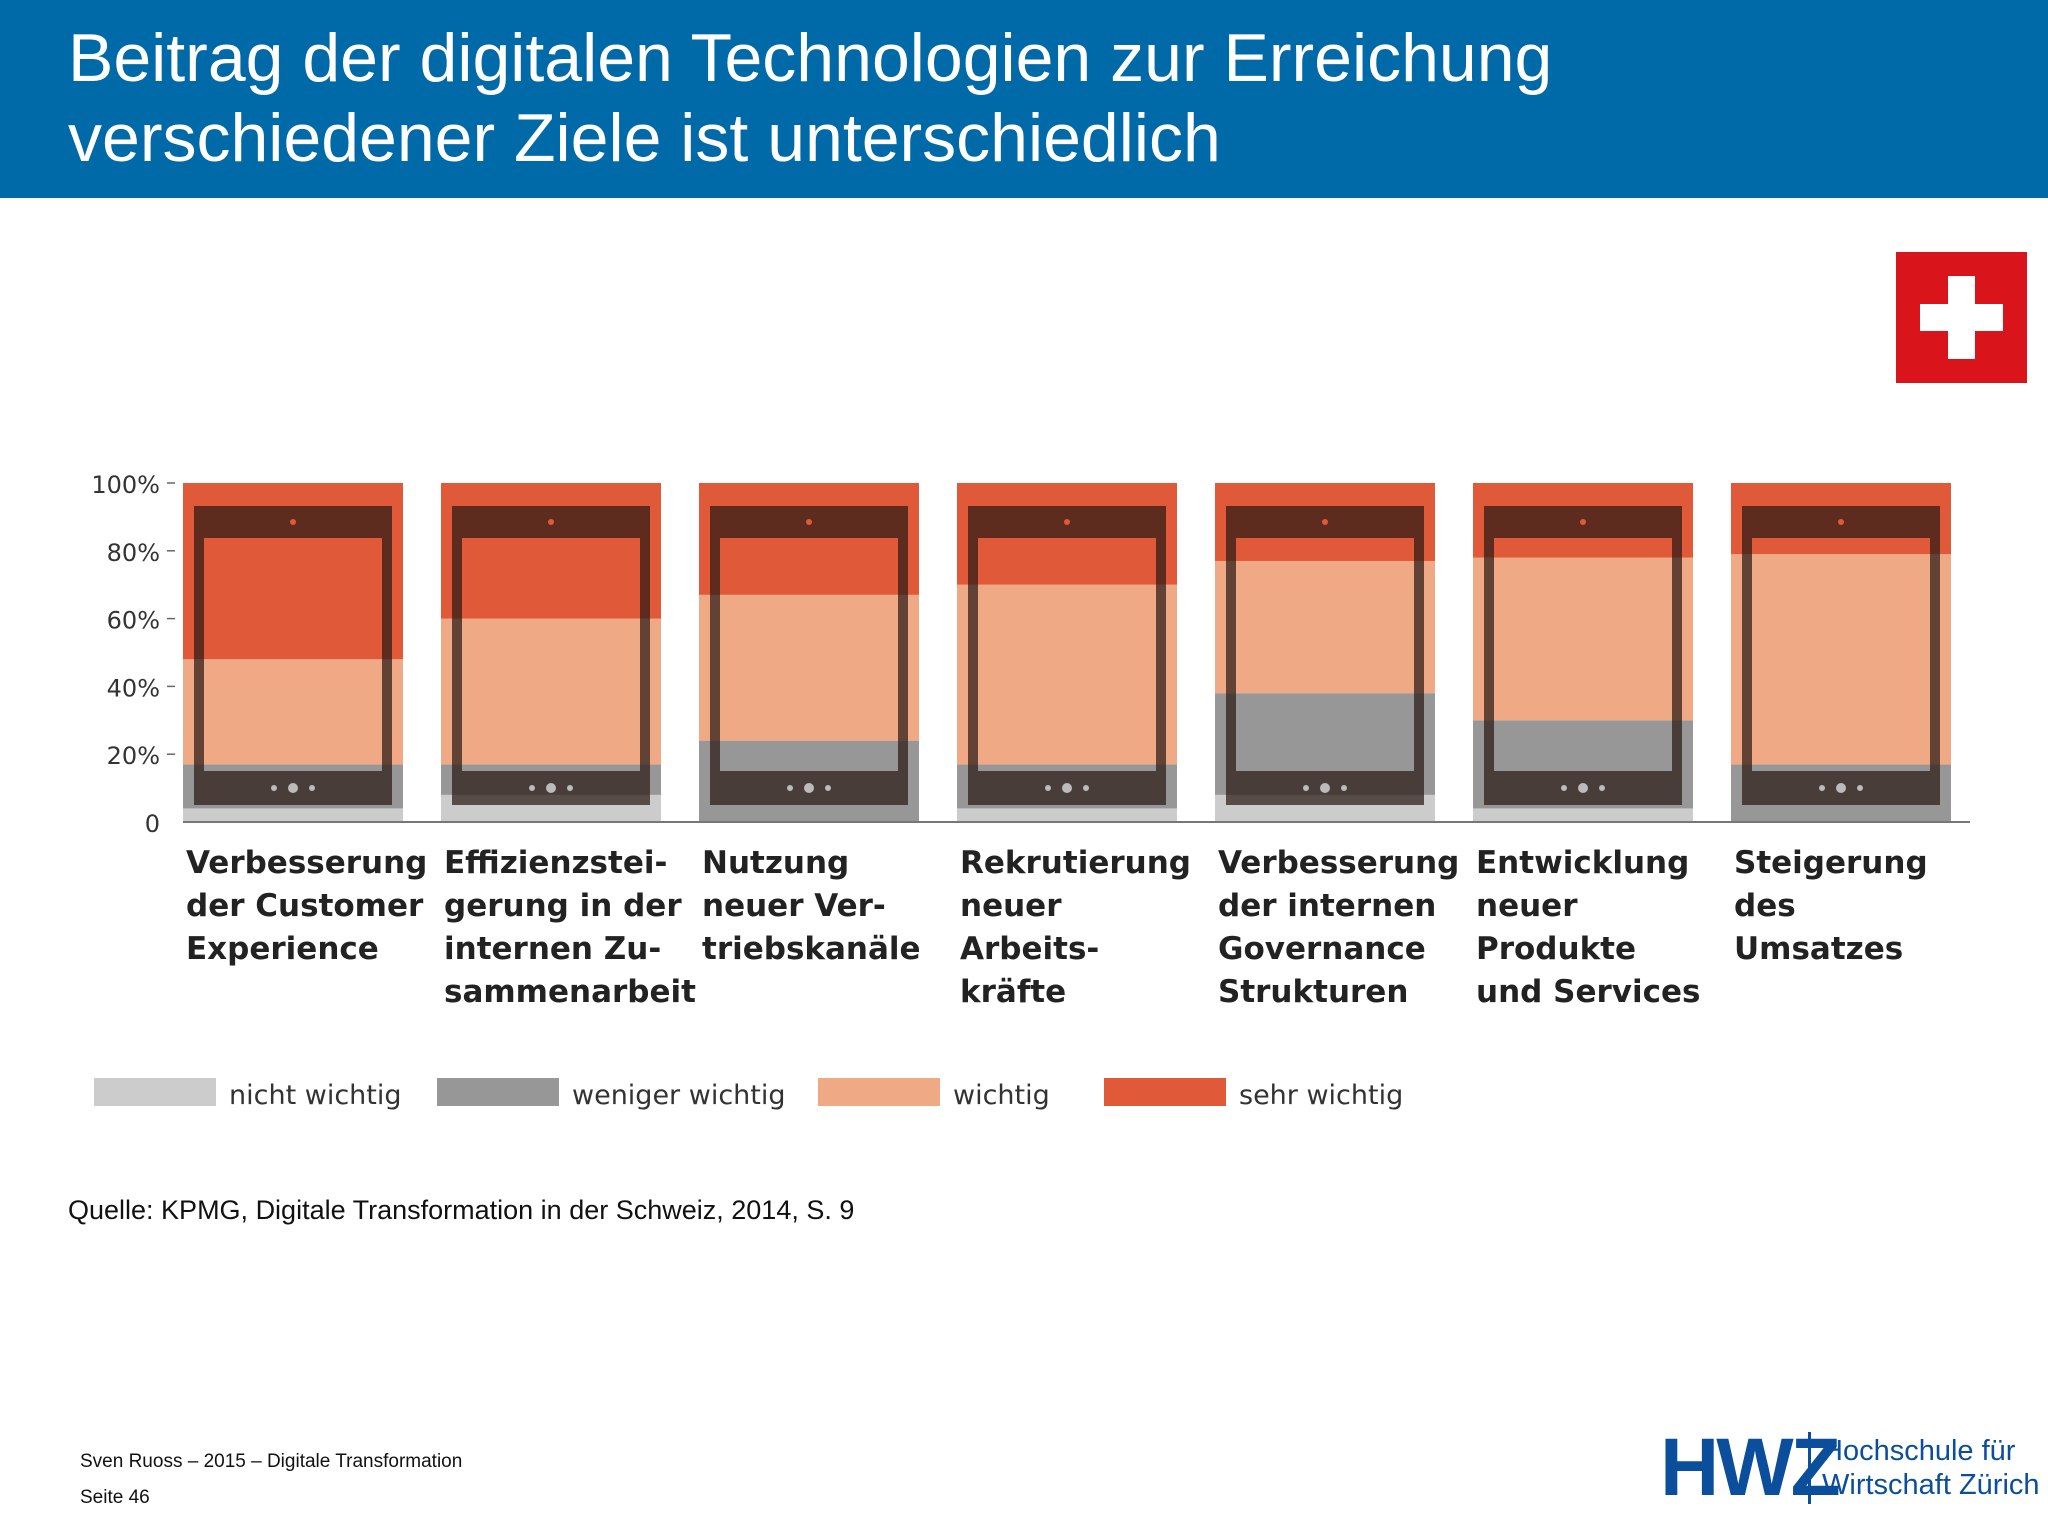  What do you see at coordinates (152, 824) in the screenshot?
I see `y-tick-label: 0` at bounding box center [152, 824].